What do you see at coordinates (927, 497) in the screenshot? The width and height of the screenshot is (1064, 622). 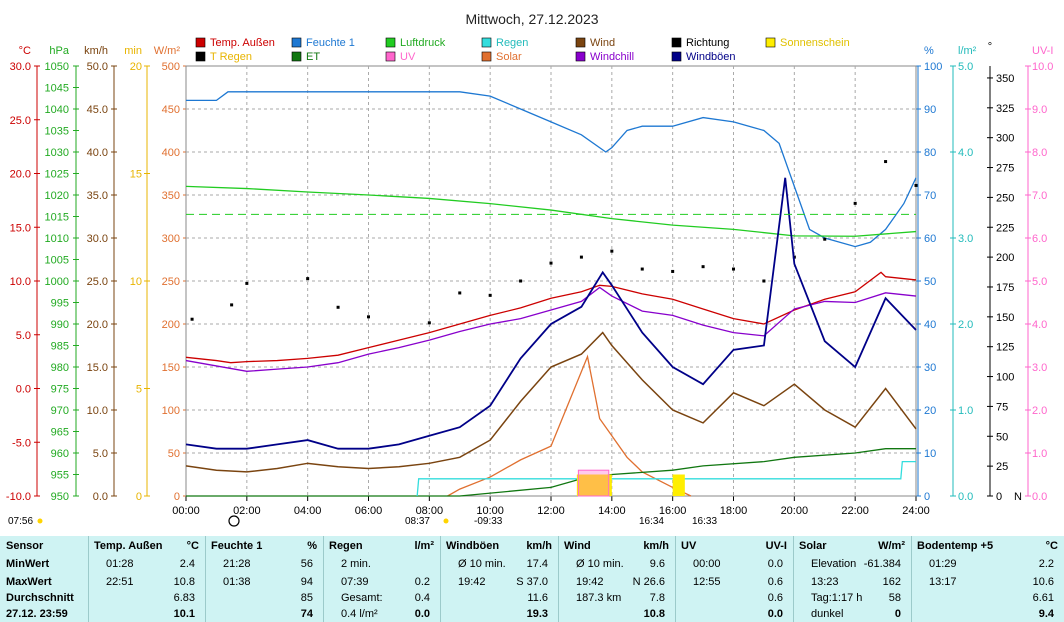 I see `humidity-tick-label: 0` at bounding box center [927, 497].